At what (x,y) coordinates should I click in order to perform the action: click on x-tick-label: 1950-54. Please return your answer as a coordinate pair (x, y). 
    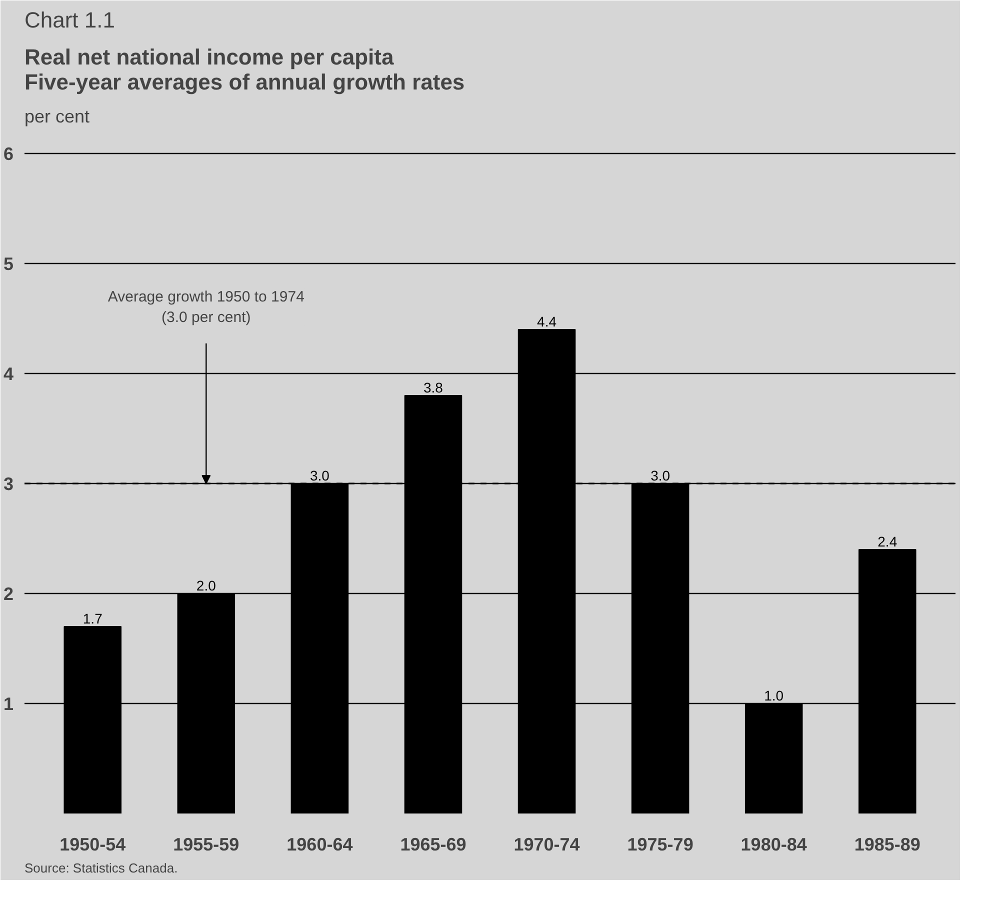
    Looking at the image, I should click on (93, 844).